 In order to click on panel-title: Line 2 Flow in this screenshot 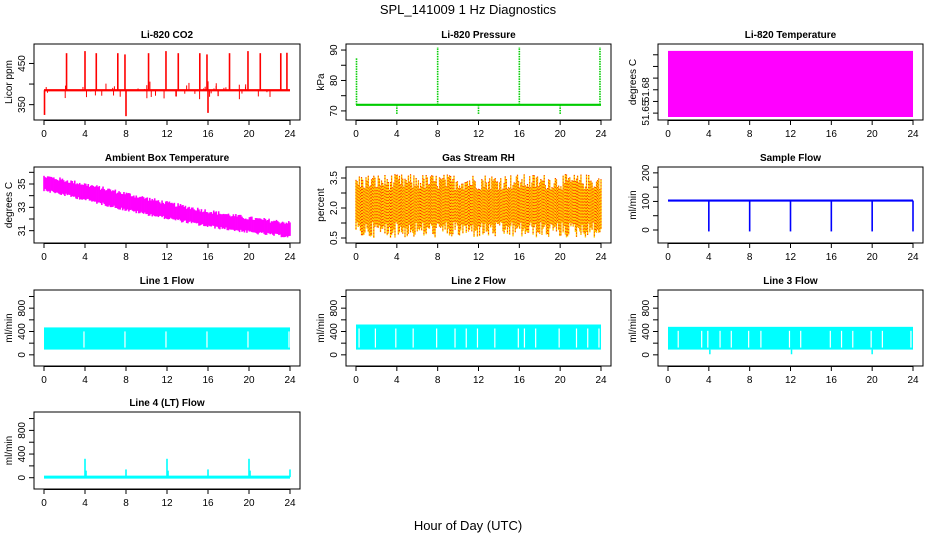, I will do `click(478, 281)`.